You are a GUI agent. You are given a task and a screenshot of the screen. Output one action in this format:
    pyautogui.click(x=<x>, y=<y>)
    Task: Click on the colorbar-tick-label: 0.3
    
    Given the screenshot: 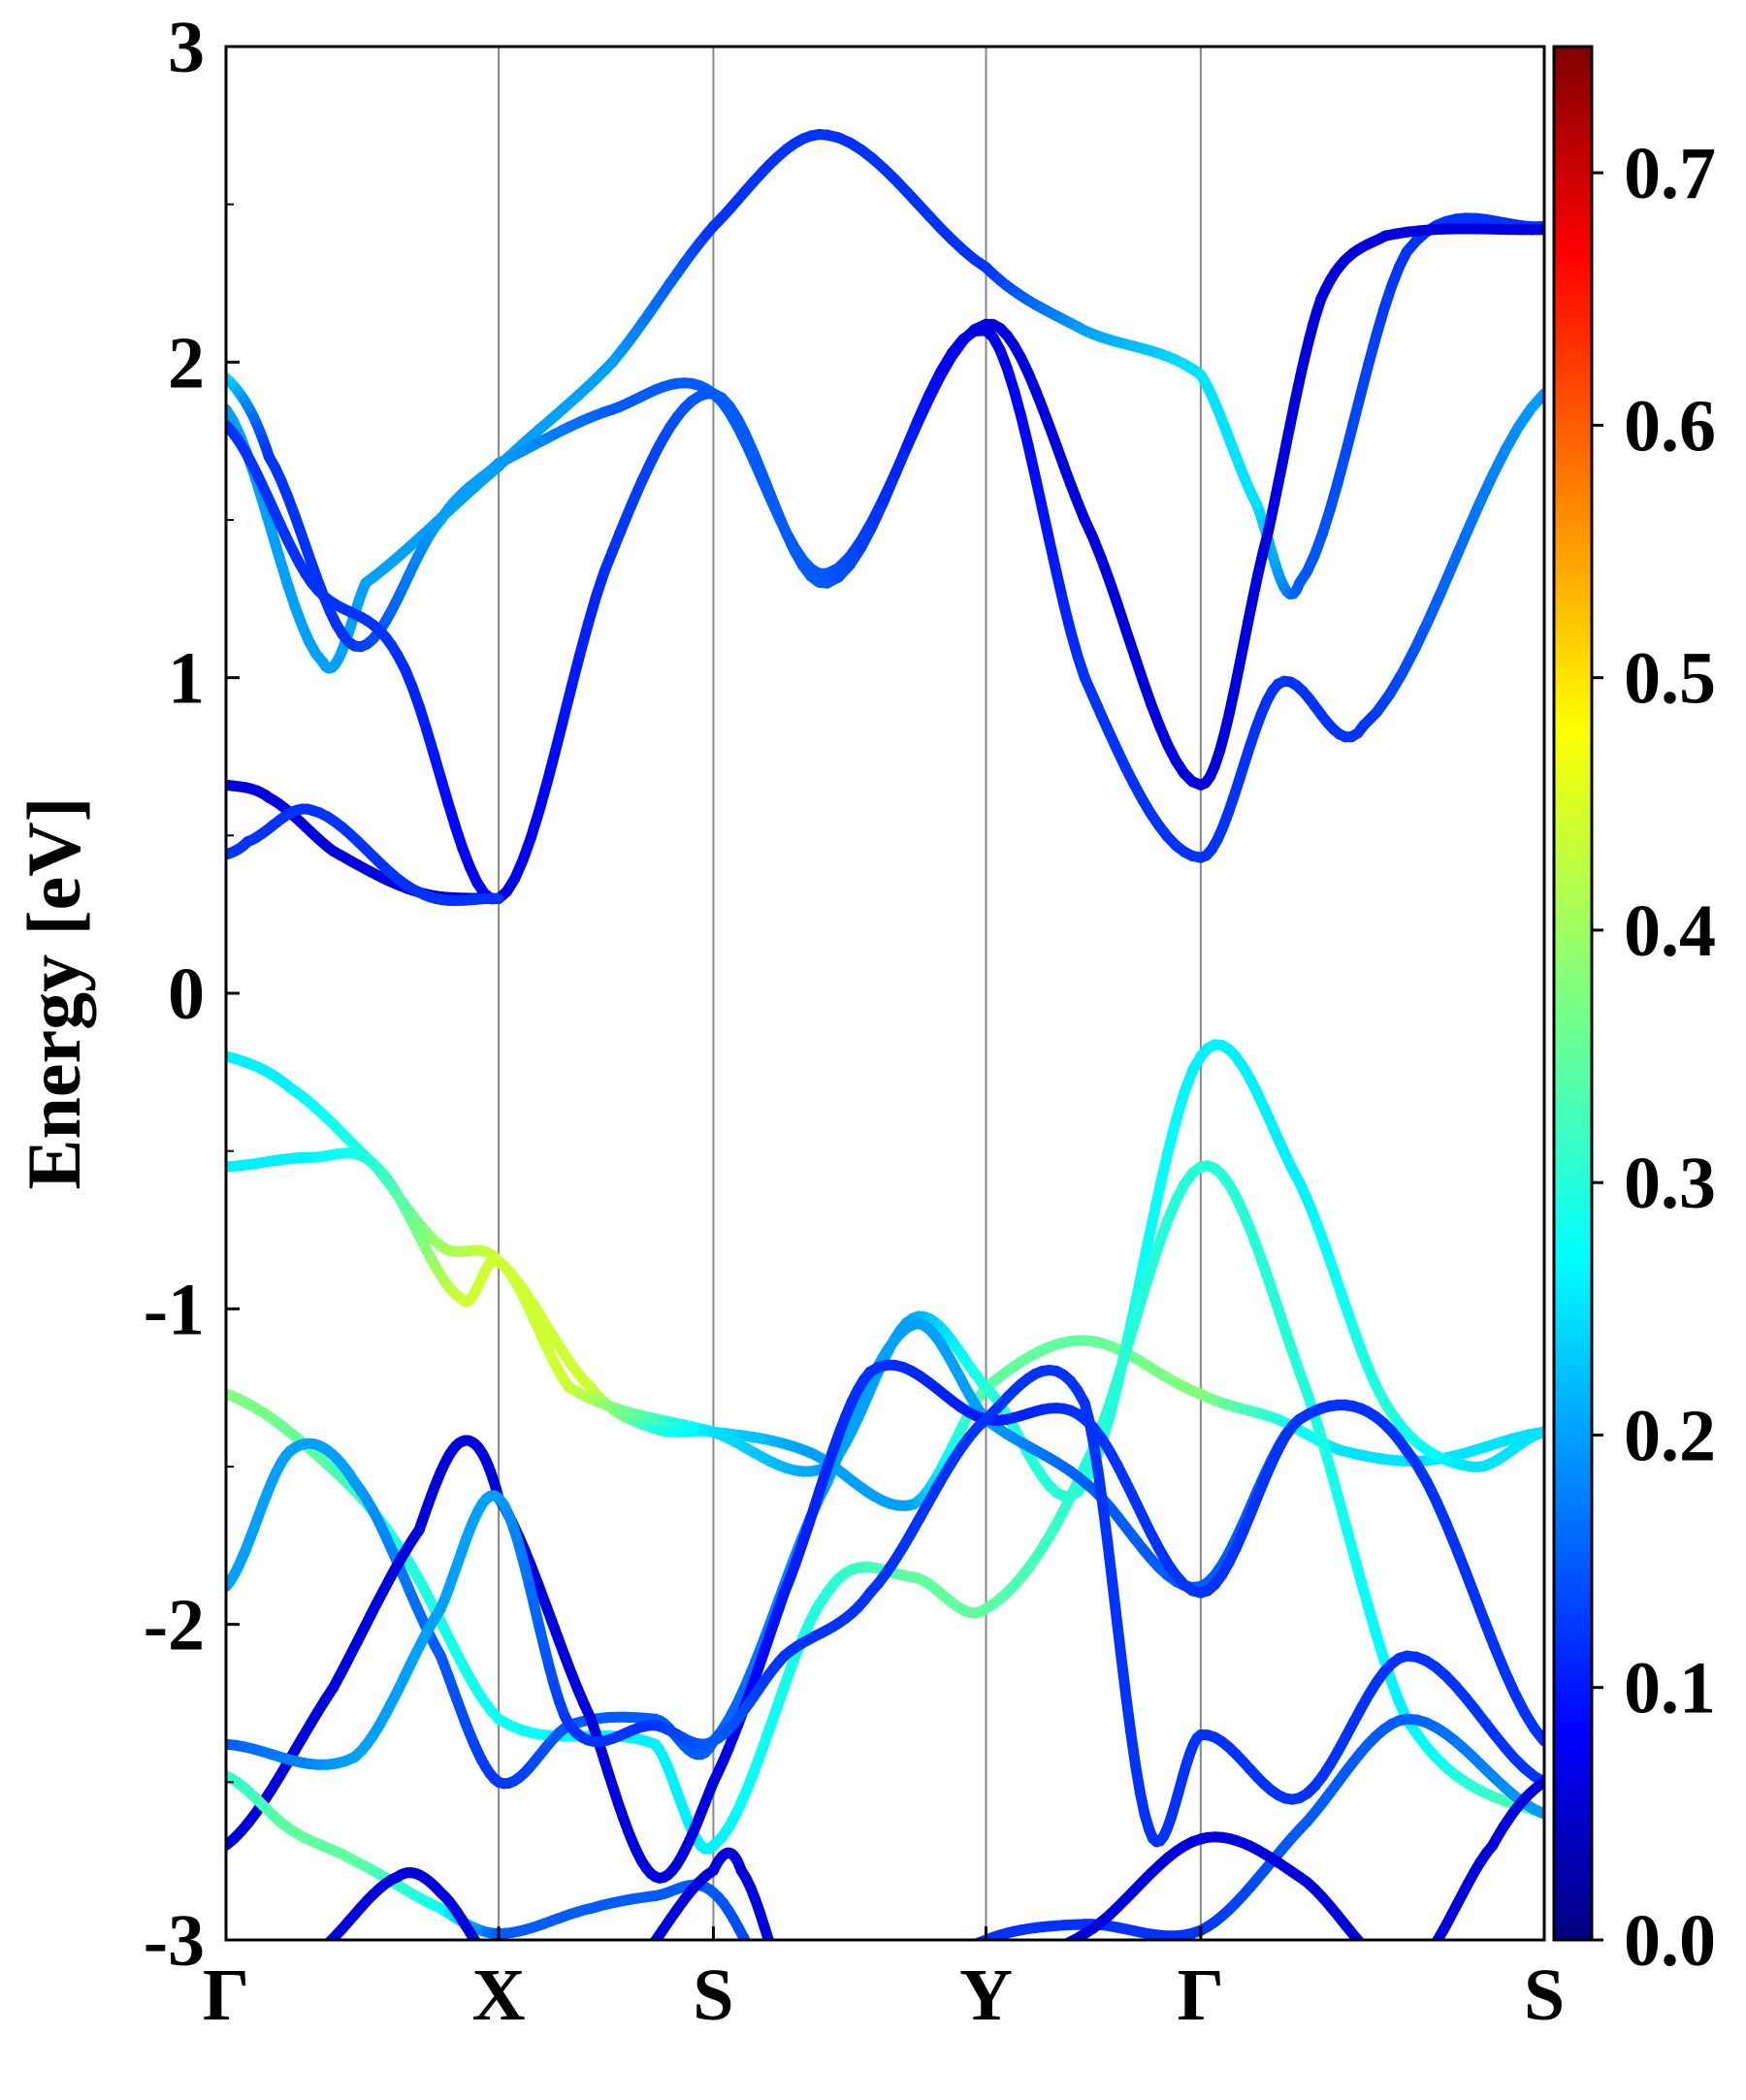 What is the action you would take?
    pyautogui.click(x=1670, y=1183)
    